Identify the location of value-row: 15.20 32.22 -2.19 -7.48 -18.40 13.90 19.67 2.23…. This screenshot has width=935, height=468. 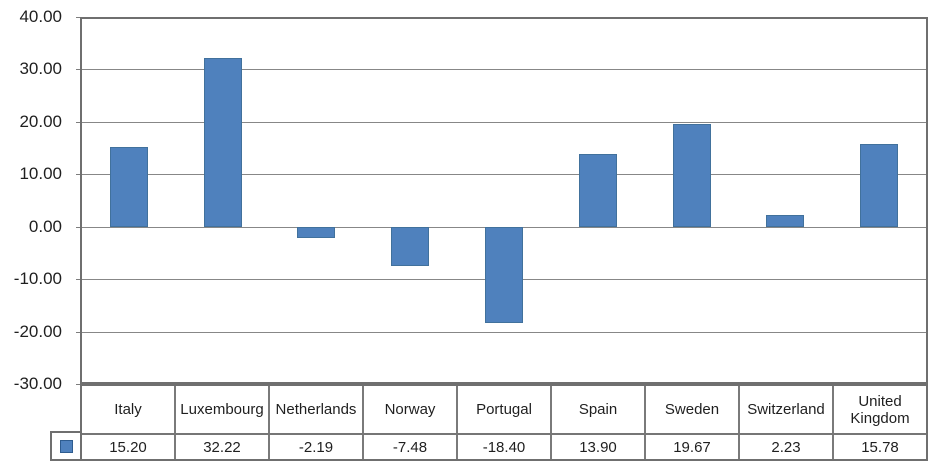
(504, 446).